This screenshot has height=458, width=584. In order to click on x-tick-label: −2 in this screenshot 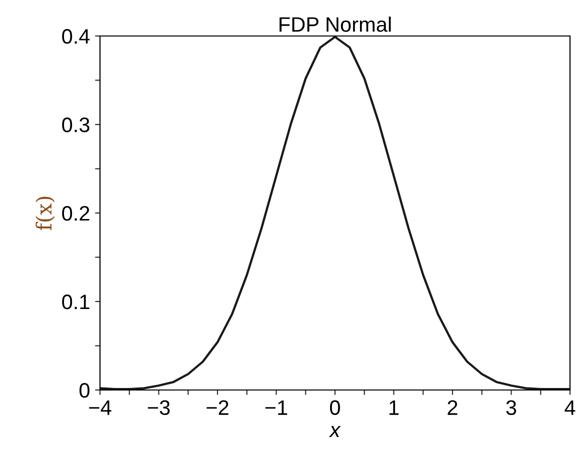, I will do `click(217, 407)`.